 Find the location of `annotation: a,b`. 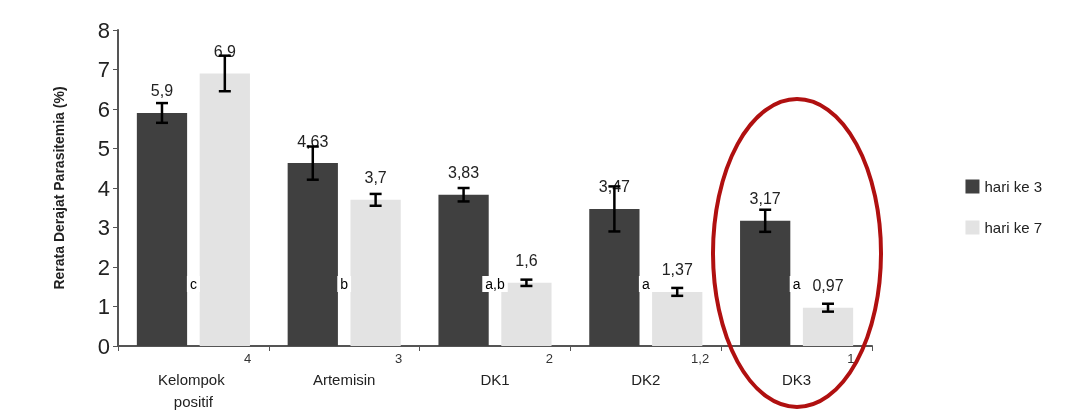

annotation: a,b is located at coordinates (495, 284).